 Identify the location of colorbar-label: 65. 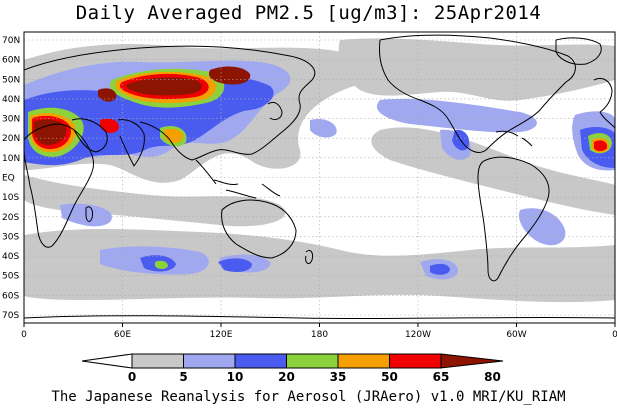
(441, 377).